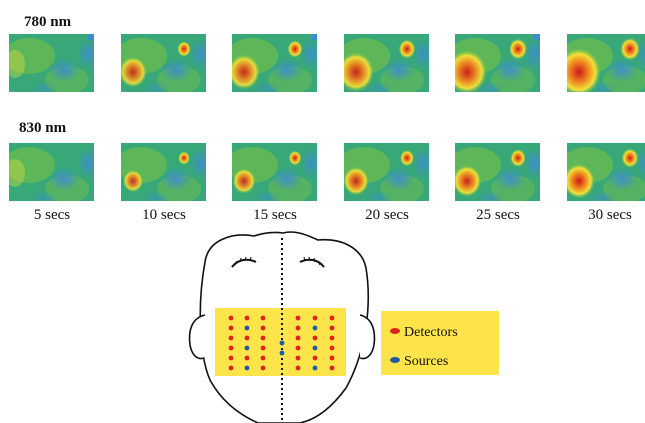  I want to click on time-label: 30 secs, so click(610, 215).